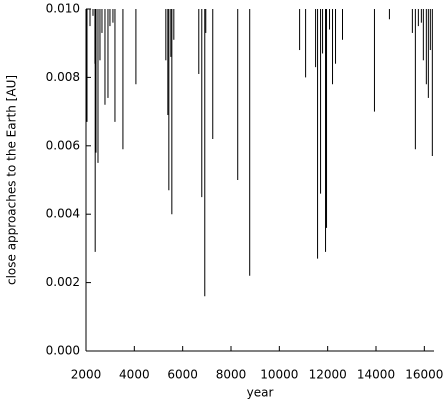 Image resolution: width=444 pixels, height=403 pixels. Describe the element at coordinates (63, 145) in the screenshot. I see `y-tick-label: 0.006` at that location.